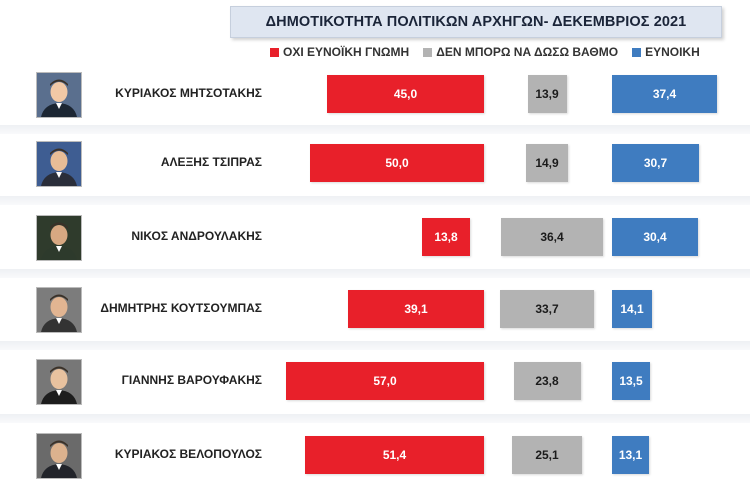 This screenshot has width=750, height=493. I want to click on leader-name: ΝΙΚΟΣ ΑΝΔΡΟΥΛΑΚΗΣ, so click(196, 236).